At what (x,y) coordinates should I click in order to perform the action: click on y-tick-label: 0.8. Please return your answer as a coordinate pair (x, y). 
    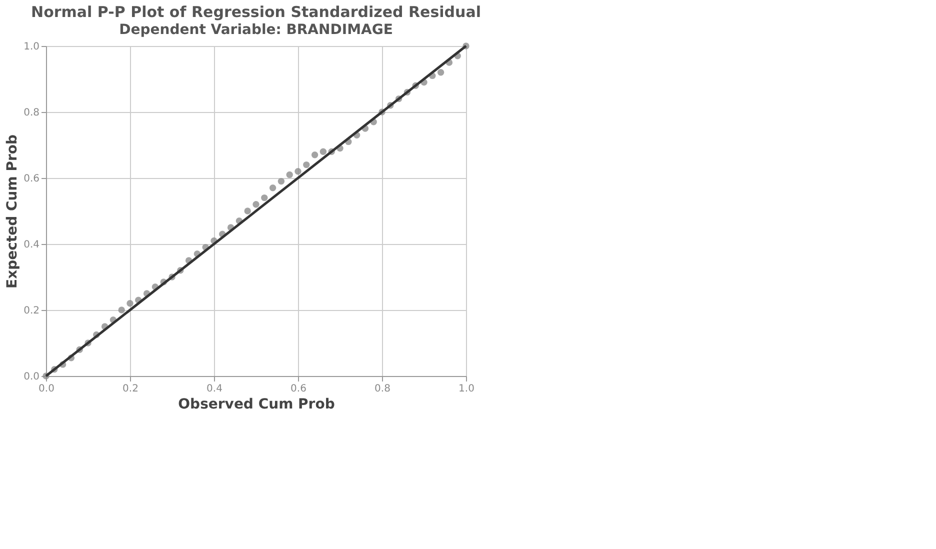
    Looking at the image, I should click on (32, 113).